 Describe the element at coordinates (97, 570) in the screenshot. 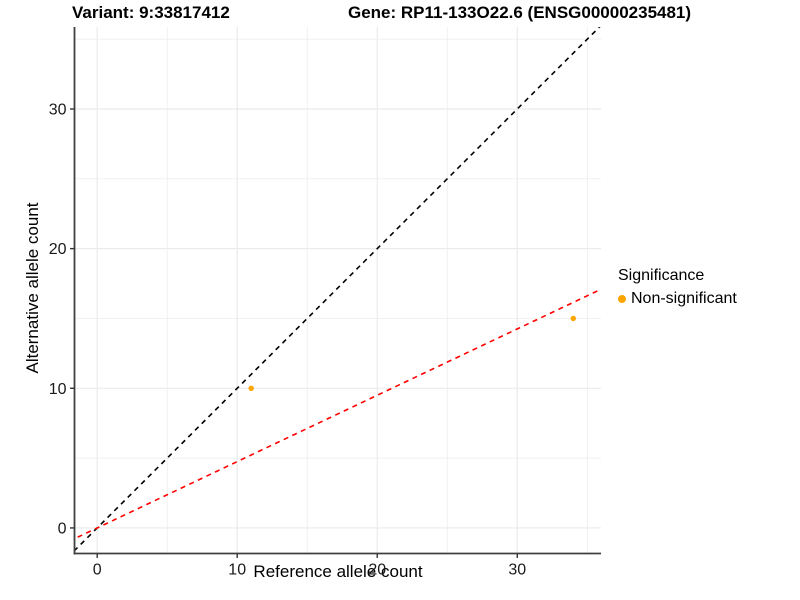

I see `x-tick-label: 0` at that location.